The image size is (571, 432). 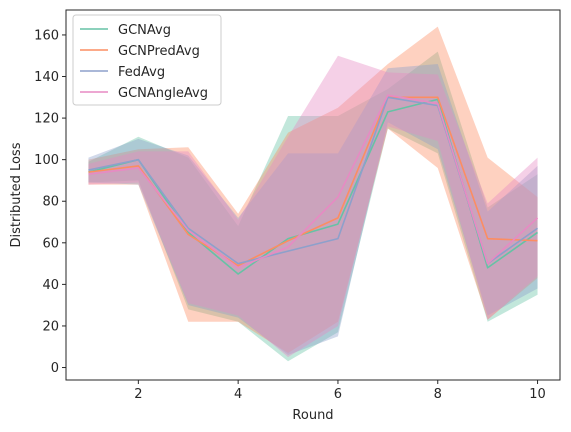 I want to click on x-tick-label: 2, so click(x=138, y=394).